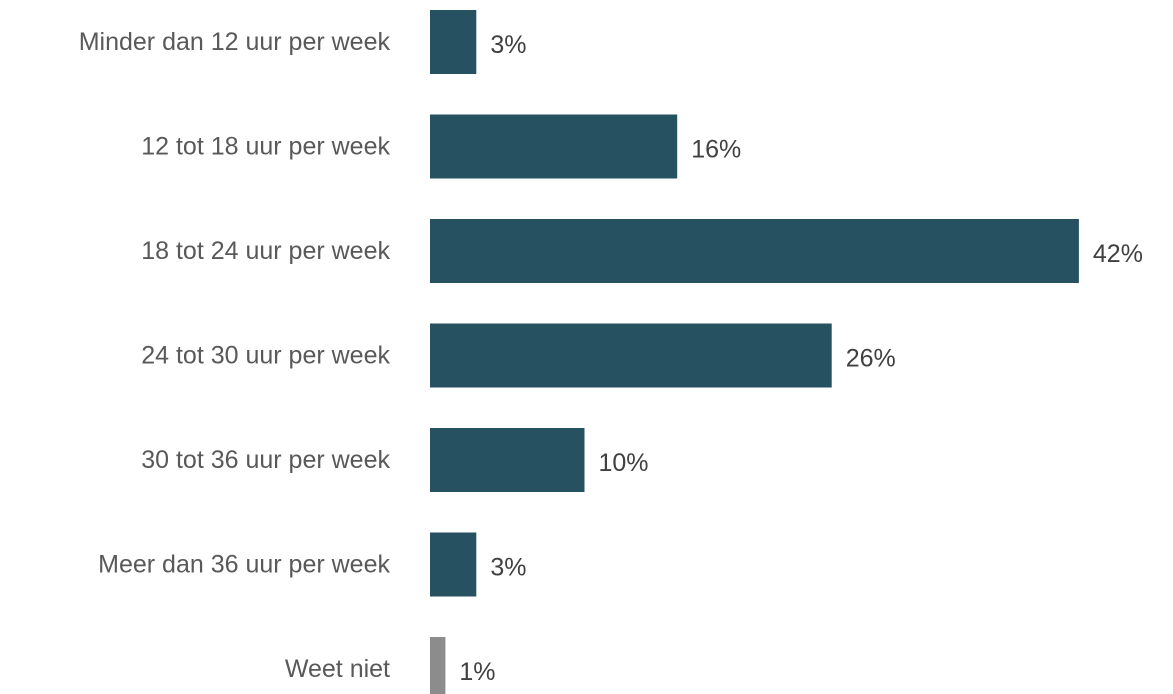 The height and width of the screenshot is (694, 1173). What do you see at coordinates (235, 42) in the screenshot?
I see `category-label-minder-dan-12-uur-per-week: Minder dan 12 uur per week` at bounding box center [235, 42].